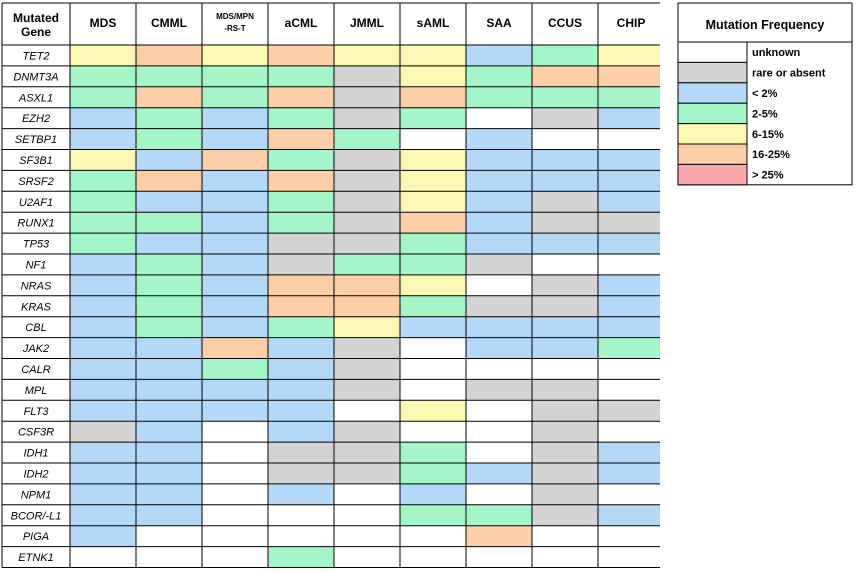 The image size is (856, 572). Describe the element at coordinates (169, 557) in the screenshot. I see `cell-etnk1-cmml` at that location.